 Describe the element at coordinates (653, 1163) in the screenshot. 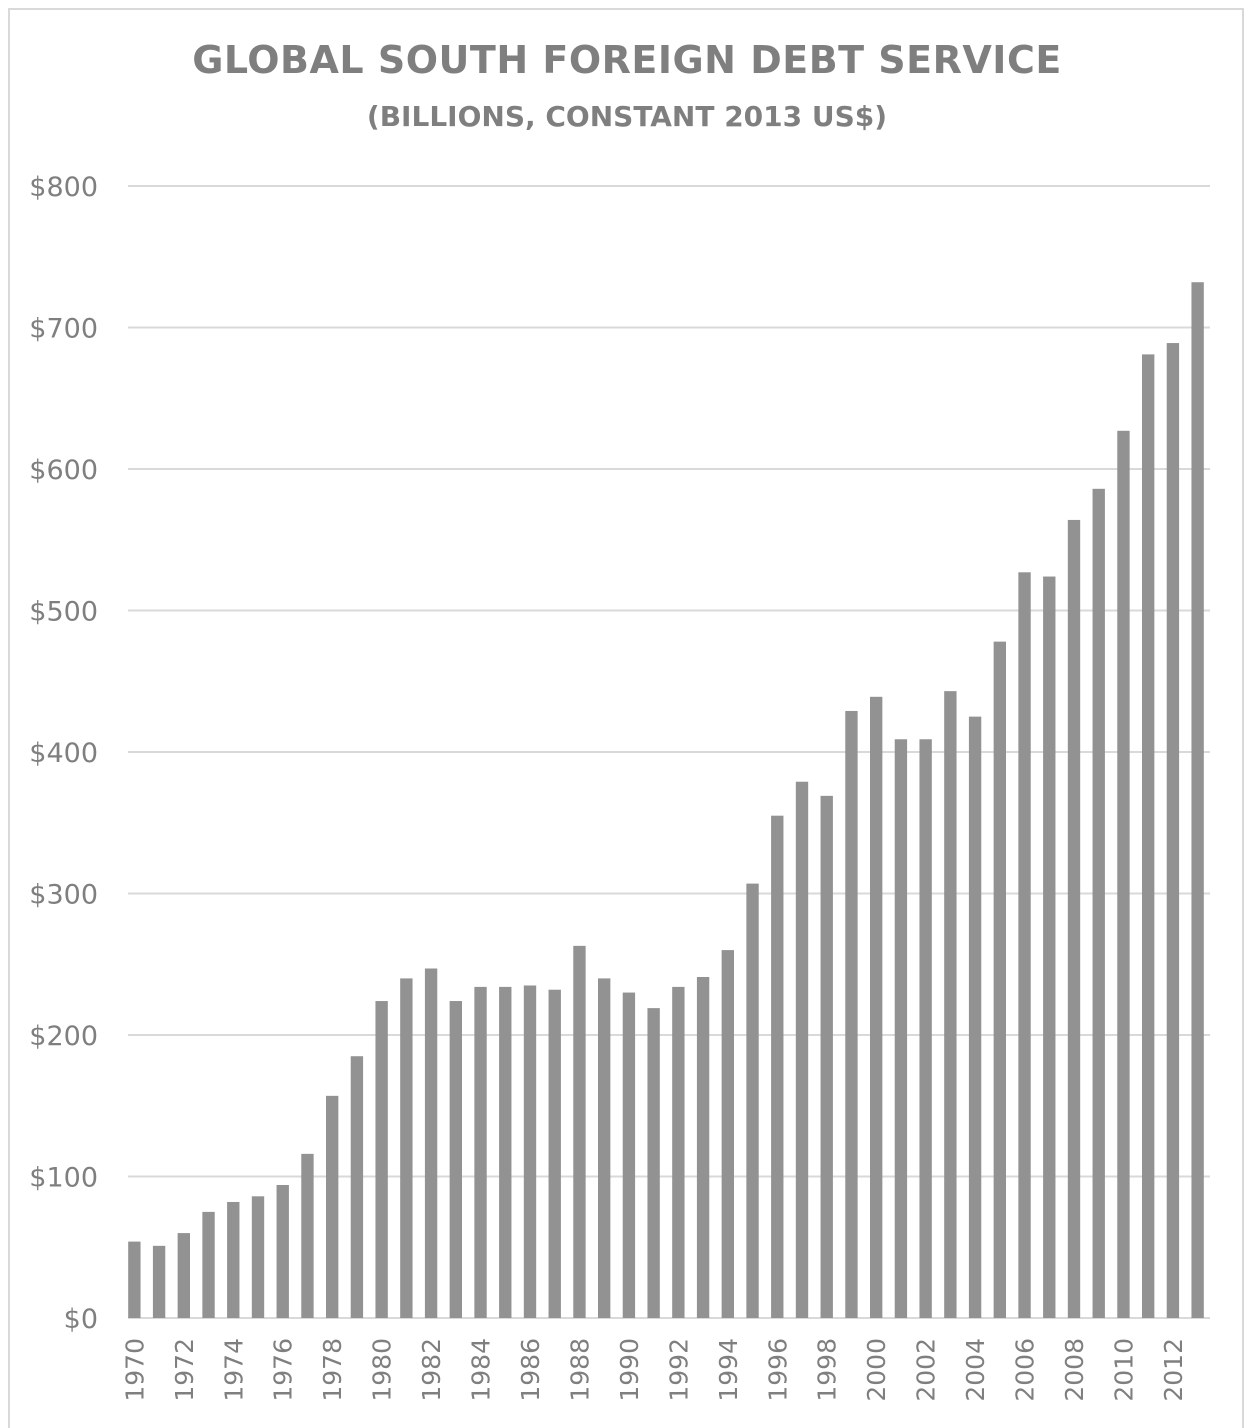

I see `bar-1991` at that location.